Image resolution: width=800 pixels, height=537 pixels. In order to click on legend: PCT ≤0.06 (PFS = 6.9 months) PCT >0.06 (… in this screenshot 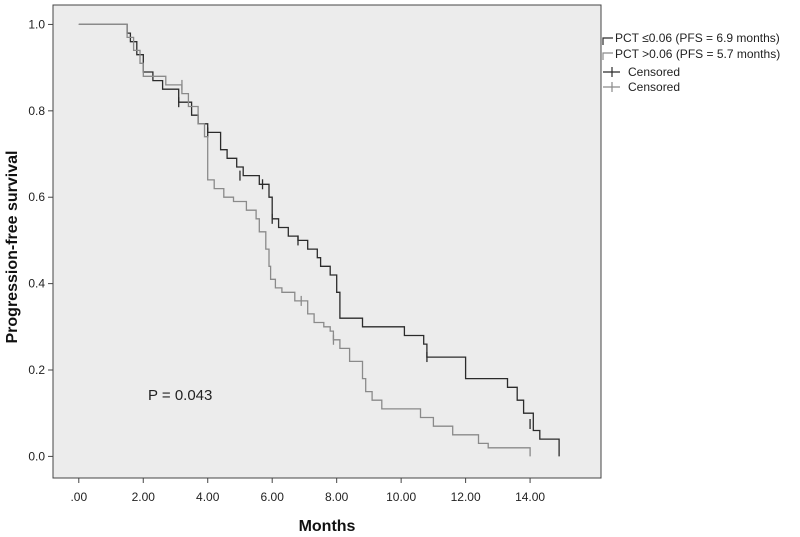, I will do `click(691, 62)`.